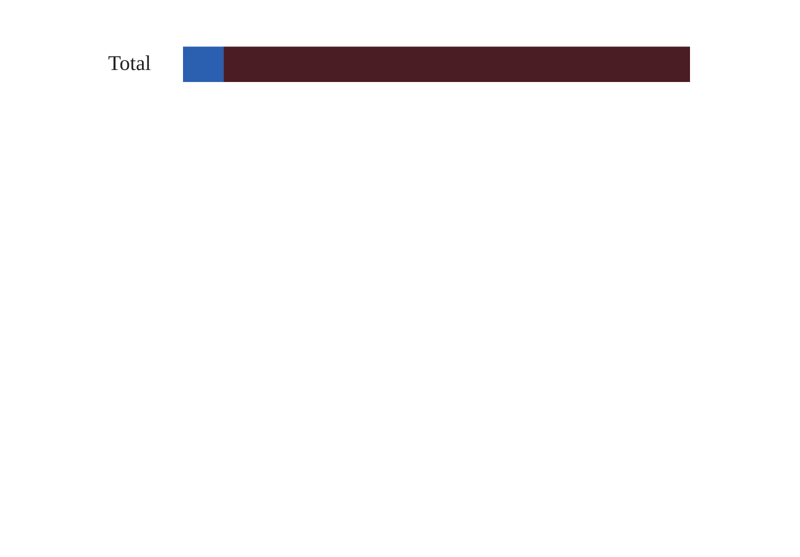  What do you see at coordinates (130, 62) in the screenshot?
I see `y-tick-label: Total` at bounding box center [130, 62].